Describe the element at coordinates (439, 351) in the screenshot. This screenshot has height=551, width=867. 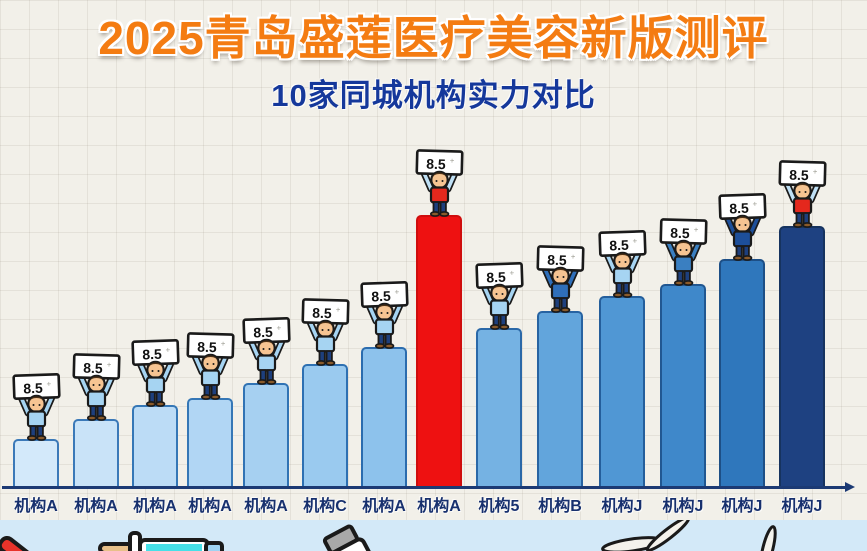
I see `bar-highlighted` at that location.